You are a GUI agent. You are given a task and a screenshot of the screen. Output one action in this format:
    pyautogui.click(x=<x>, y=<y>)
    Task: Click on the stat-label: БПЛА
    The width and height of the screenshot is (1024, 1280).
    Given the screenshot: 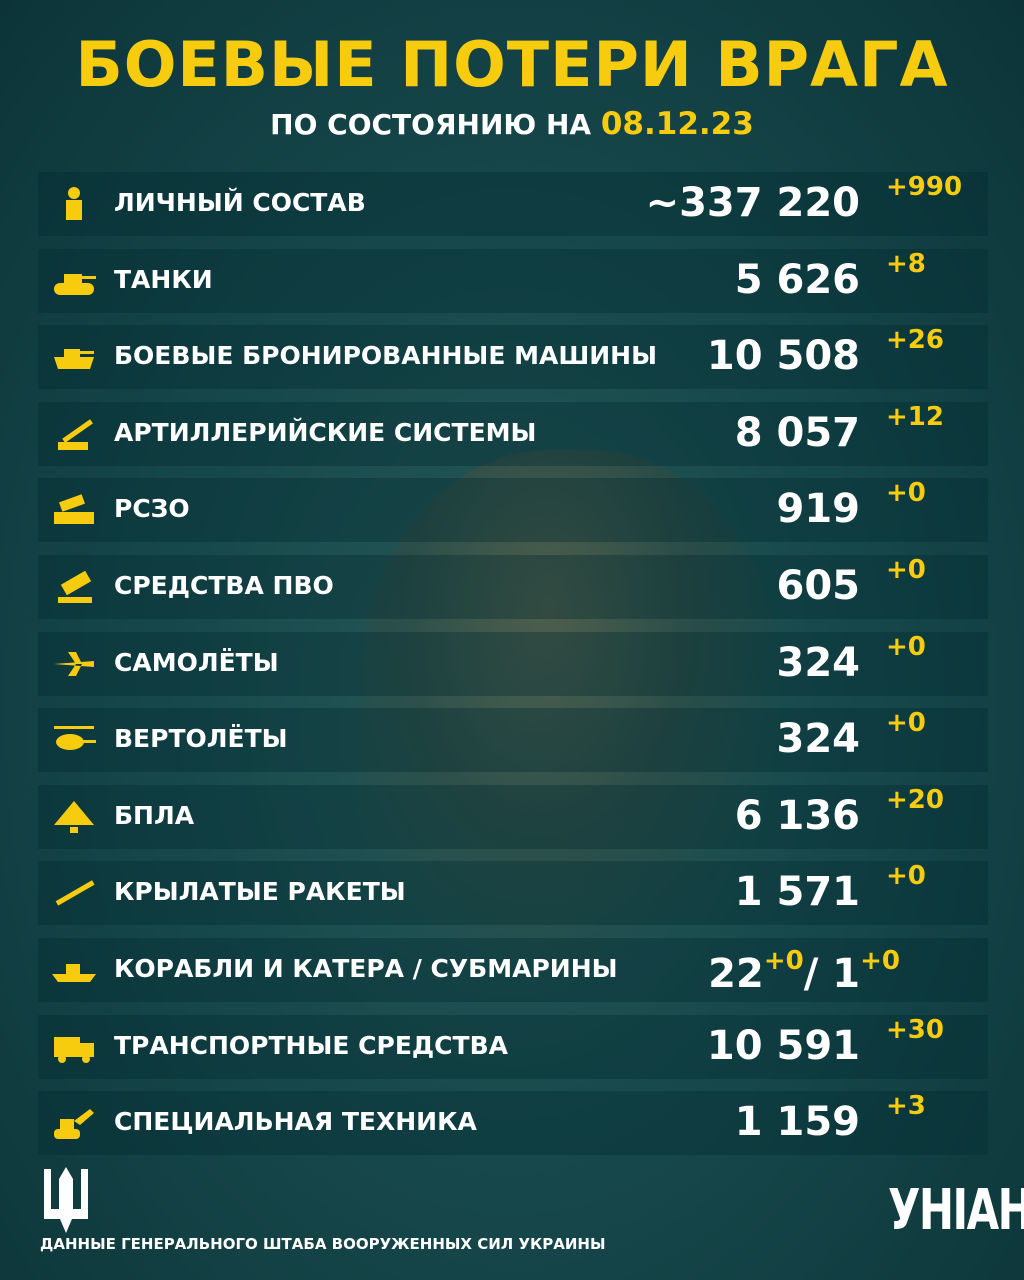 What is the action you would take?
    pyautogui.click(x=154, y=815)
    